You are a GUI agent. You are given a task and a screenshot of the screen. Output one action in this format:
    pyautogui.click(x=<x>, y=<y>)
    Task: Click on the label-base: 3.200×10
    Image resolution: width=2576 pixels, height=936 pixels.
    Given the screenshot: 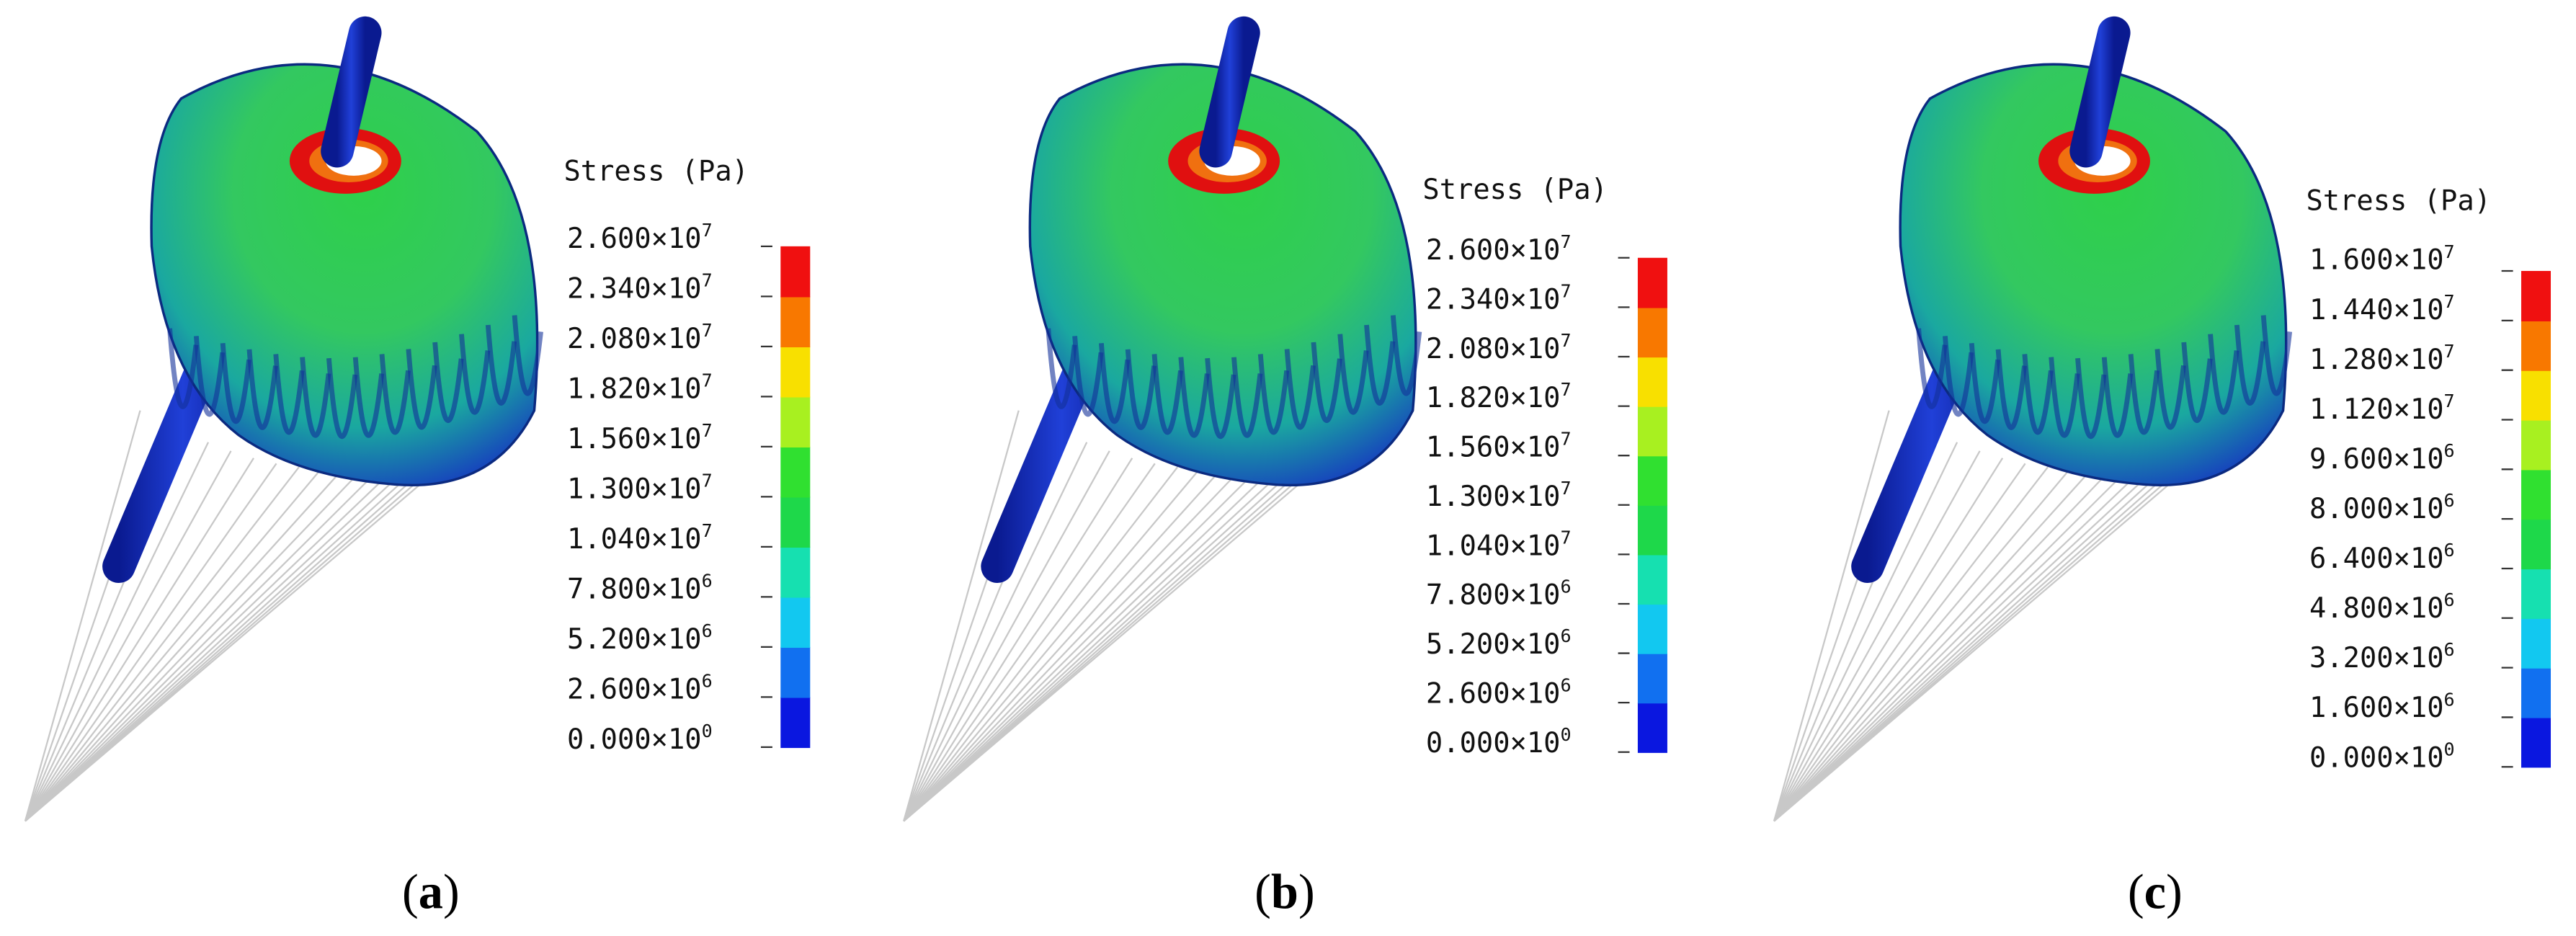 What is the action you would take?
    pyautogui.click(x=2376, y=658)
    